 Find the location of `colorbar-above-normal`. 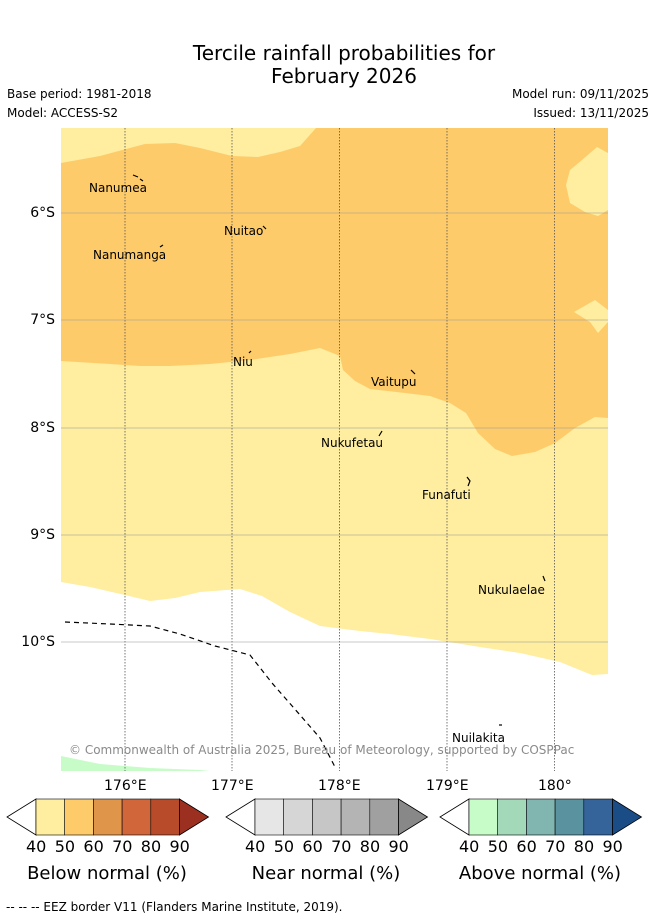

colorbar-above-normal is located at coordinates (541, 817).